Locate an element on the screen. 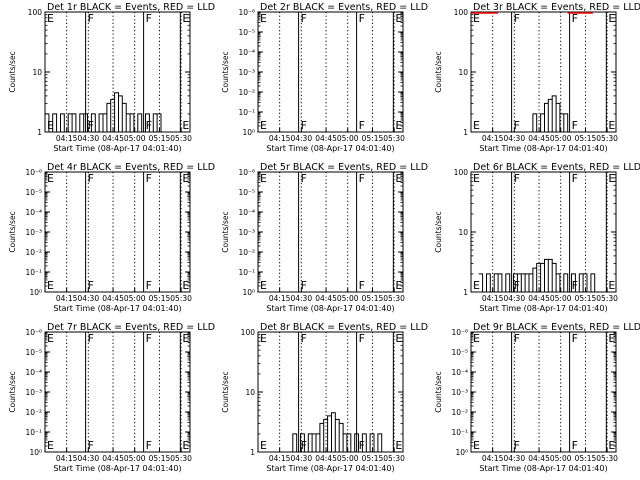 Image resolution: width=640 pixels, height=480 pixels. panel-title: Det 7r BLACK = Events, RED = LLD is located at coordinates (131, 327).